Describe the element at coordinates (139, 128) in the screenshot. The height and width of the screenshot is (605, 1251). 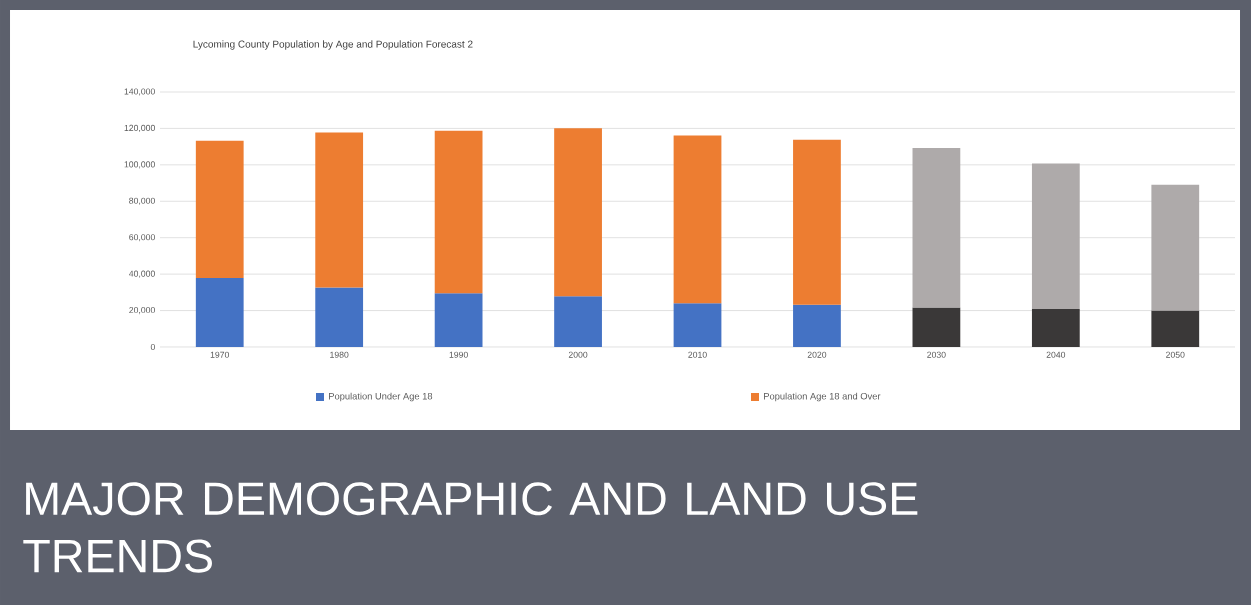
I see `y-tick-label: 120,000` at that location.